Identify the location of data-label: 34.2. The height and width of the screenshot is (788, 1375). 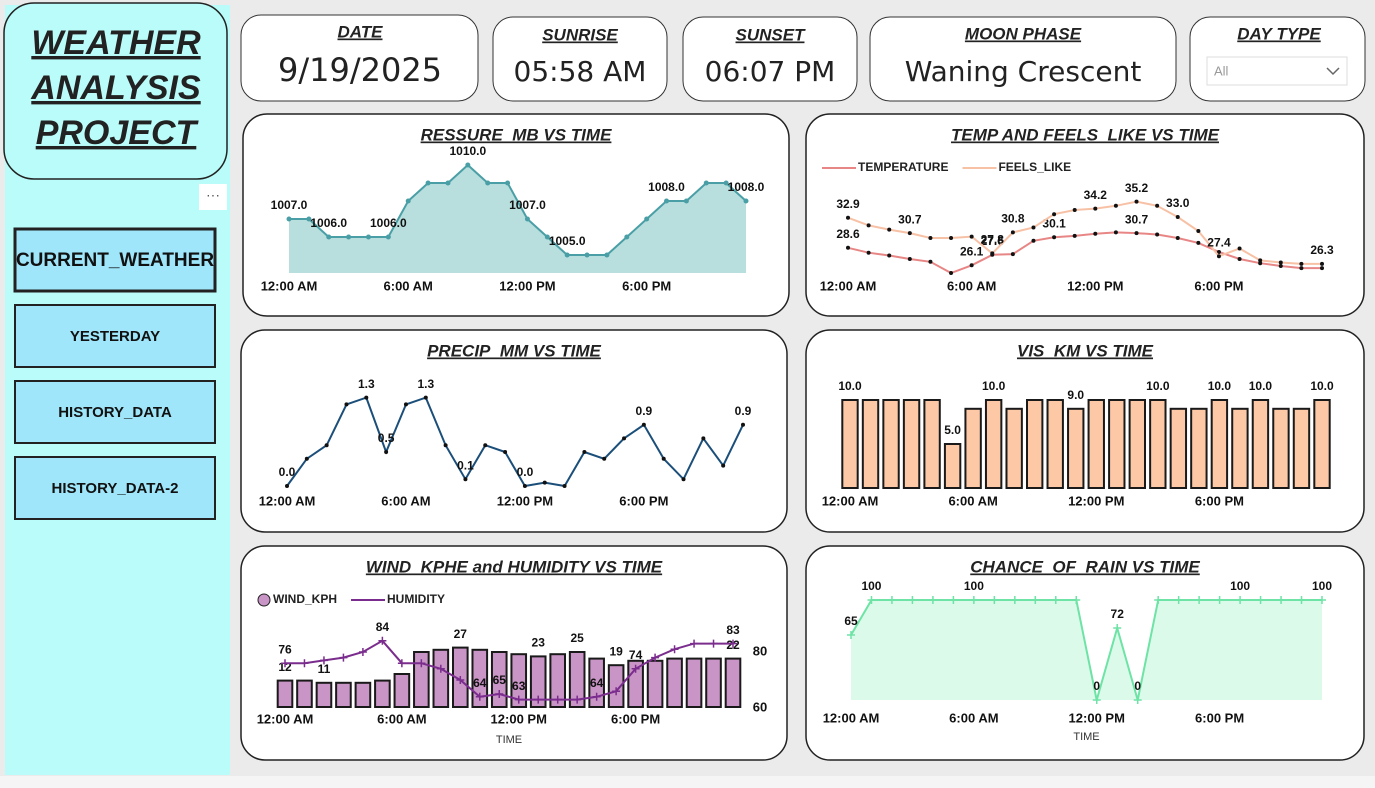
(1096, 195).